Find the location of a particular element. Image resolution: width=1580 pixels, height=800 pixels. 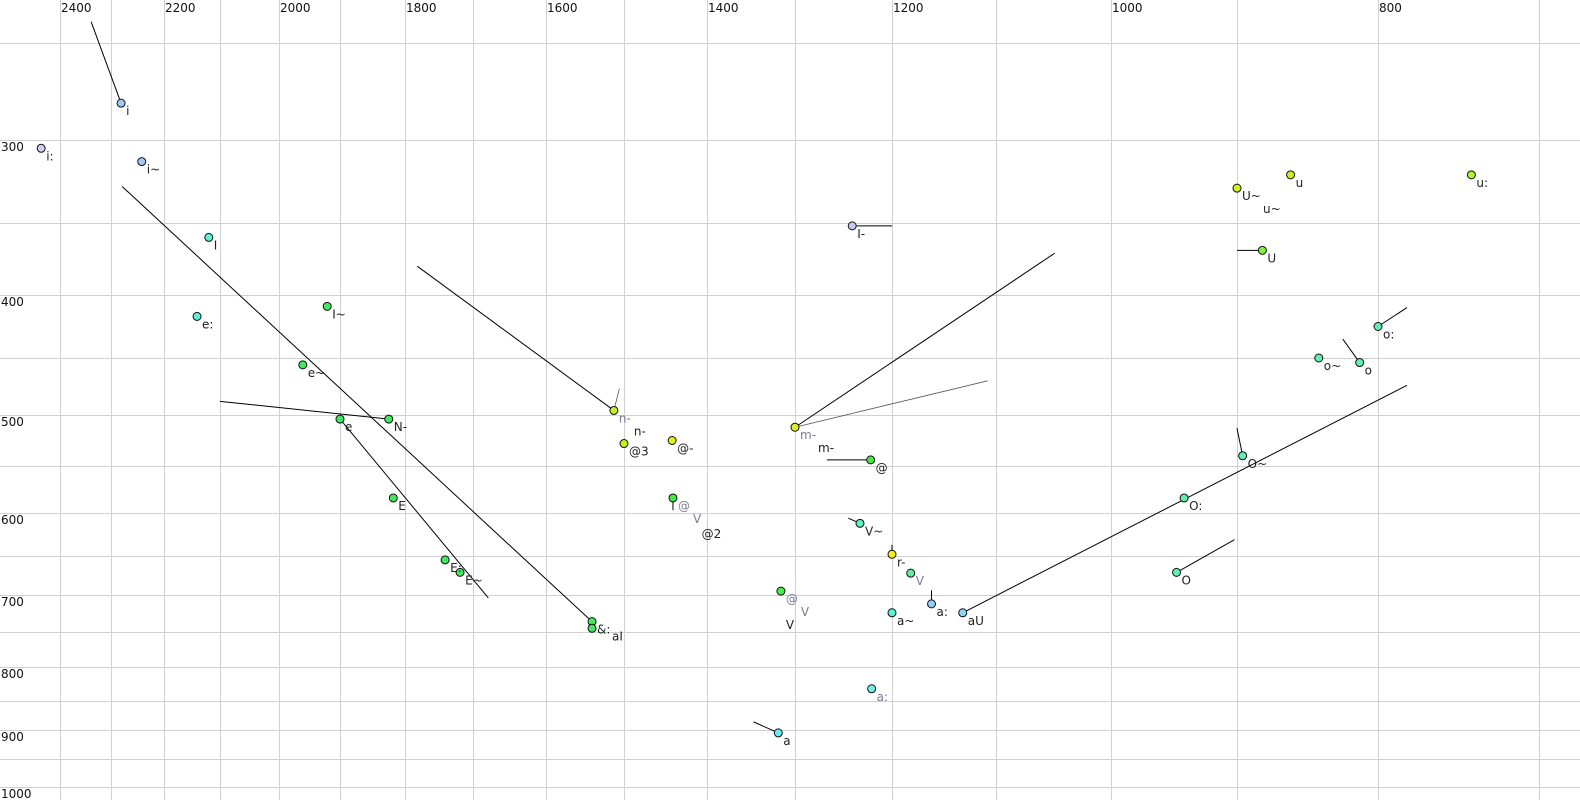

x-tick-label: 2400 is located at coordinates (76, 8).